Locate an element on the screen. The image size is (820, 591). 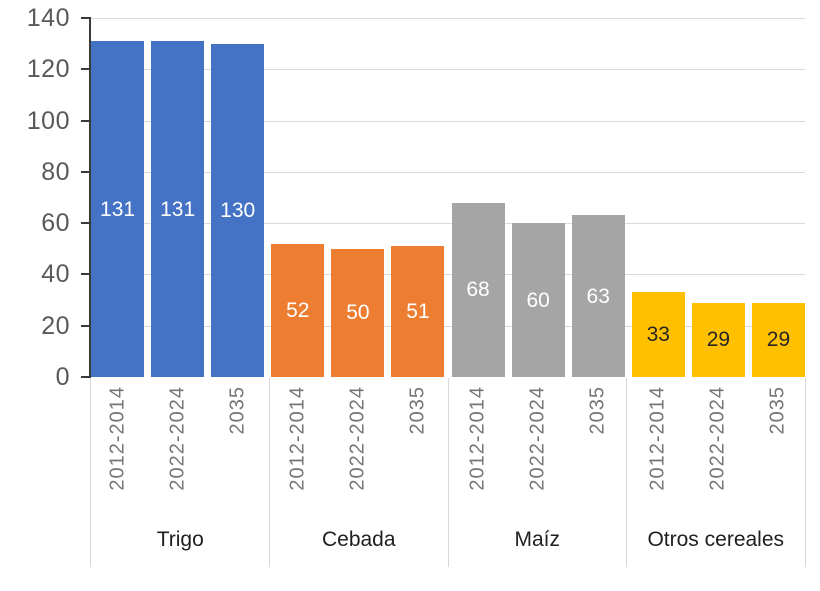
x-axis-group-labels: Trigo Cebada Maíz Otros cereales is located at coordinates (448, 539).